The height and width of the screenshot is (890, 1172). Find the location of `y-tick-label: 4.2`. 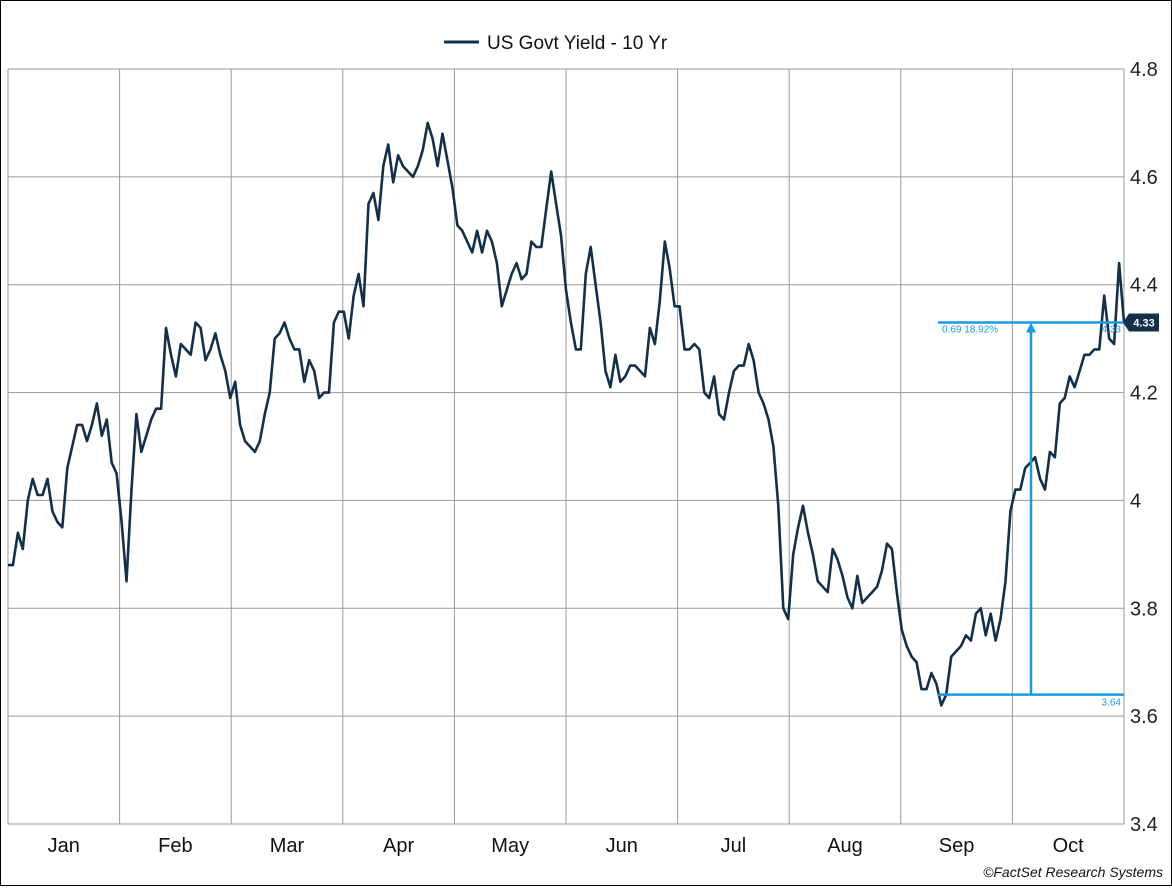

y-tick-label: 4.2 is located at coordinates (1144, 394).